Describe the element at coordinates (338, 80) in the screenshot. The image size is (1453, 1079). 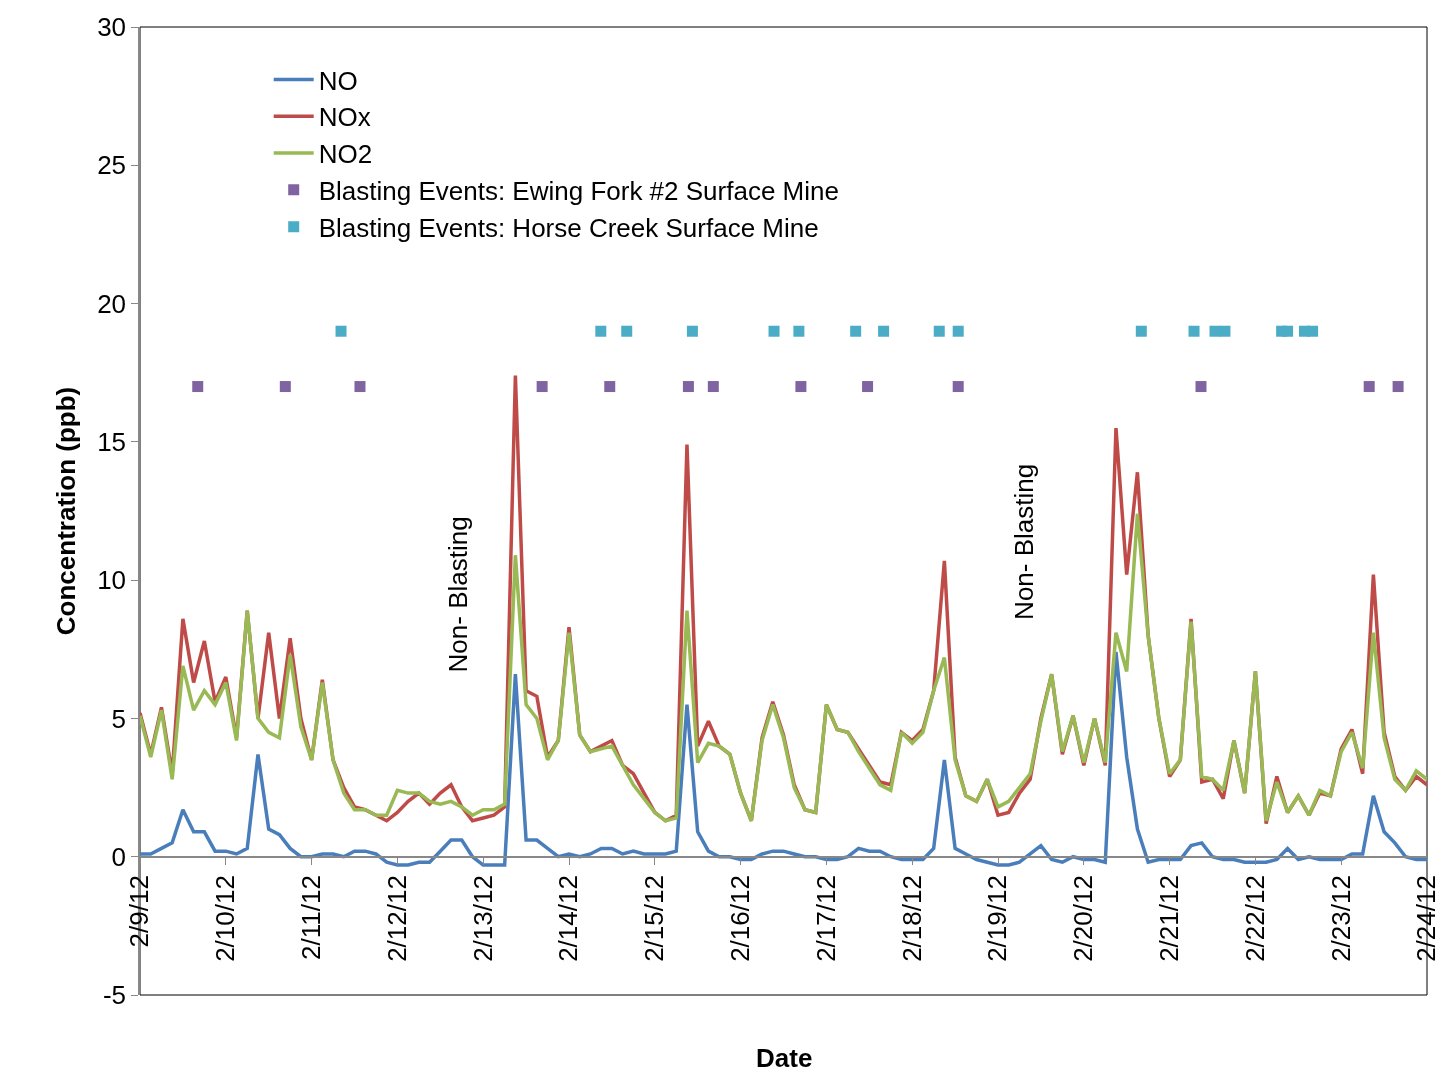
I see `legend-label: NO` at that location.